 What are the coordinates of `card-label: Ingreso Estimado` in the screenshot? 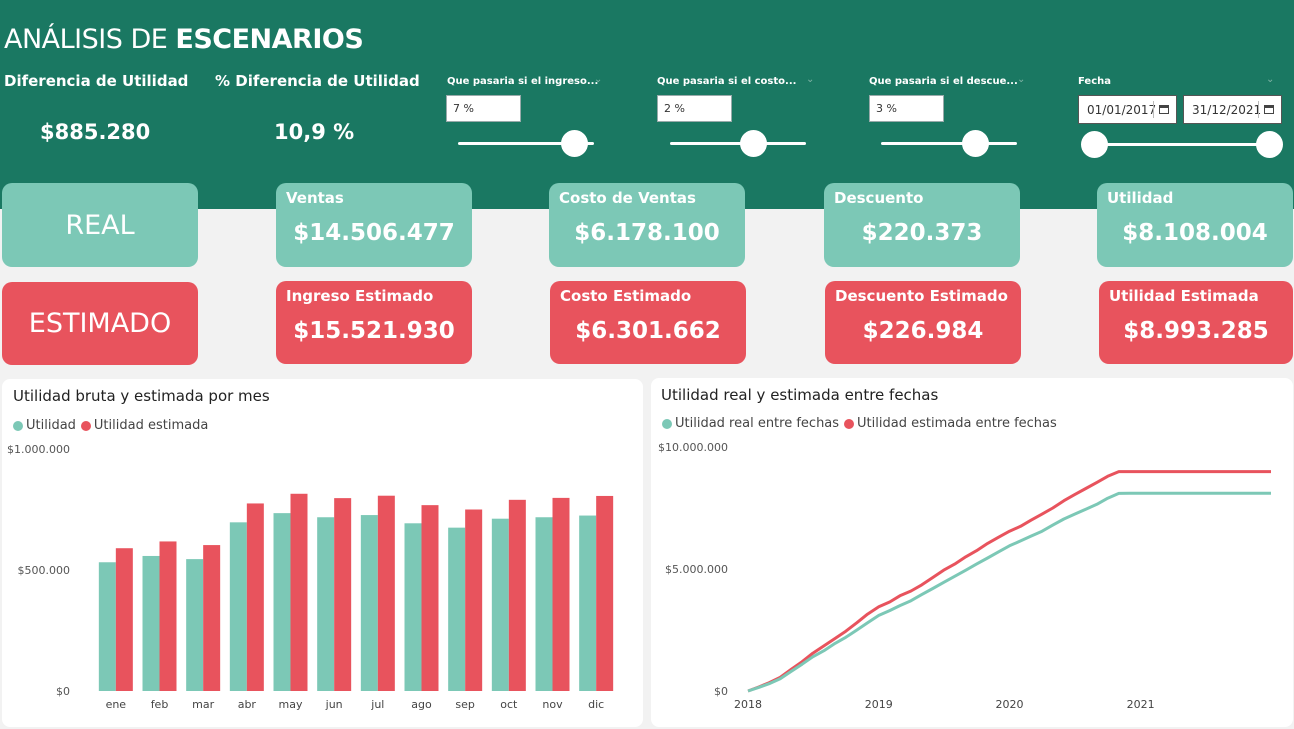 It's located at (360, 296).